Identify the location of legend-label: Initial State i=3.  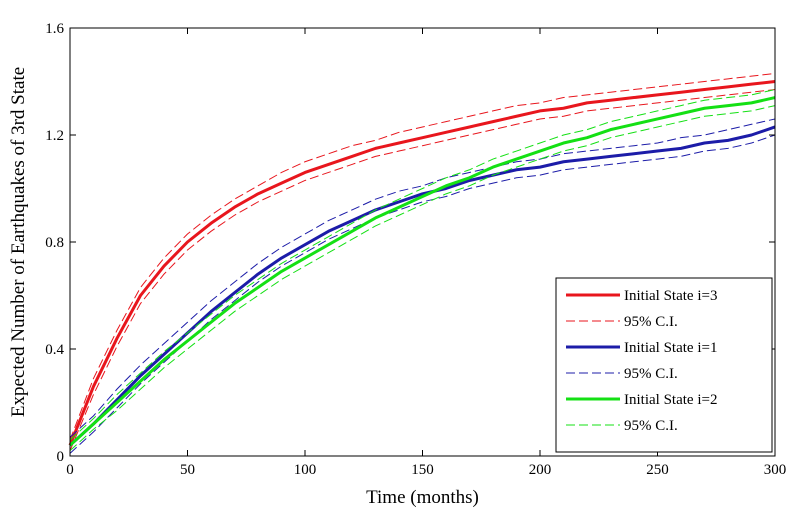
(670, 296).